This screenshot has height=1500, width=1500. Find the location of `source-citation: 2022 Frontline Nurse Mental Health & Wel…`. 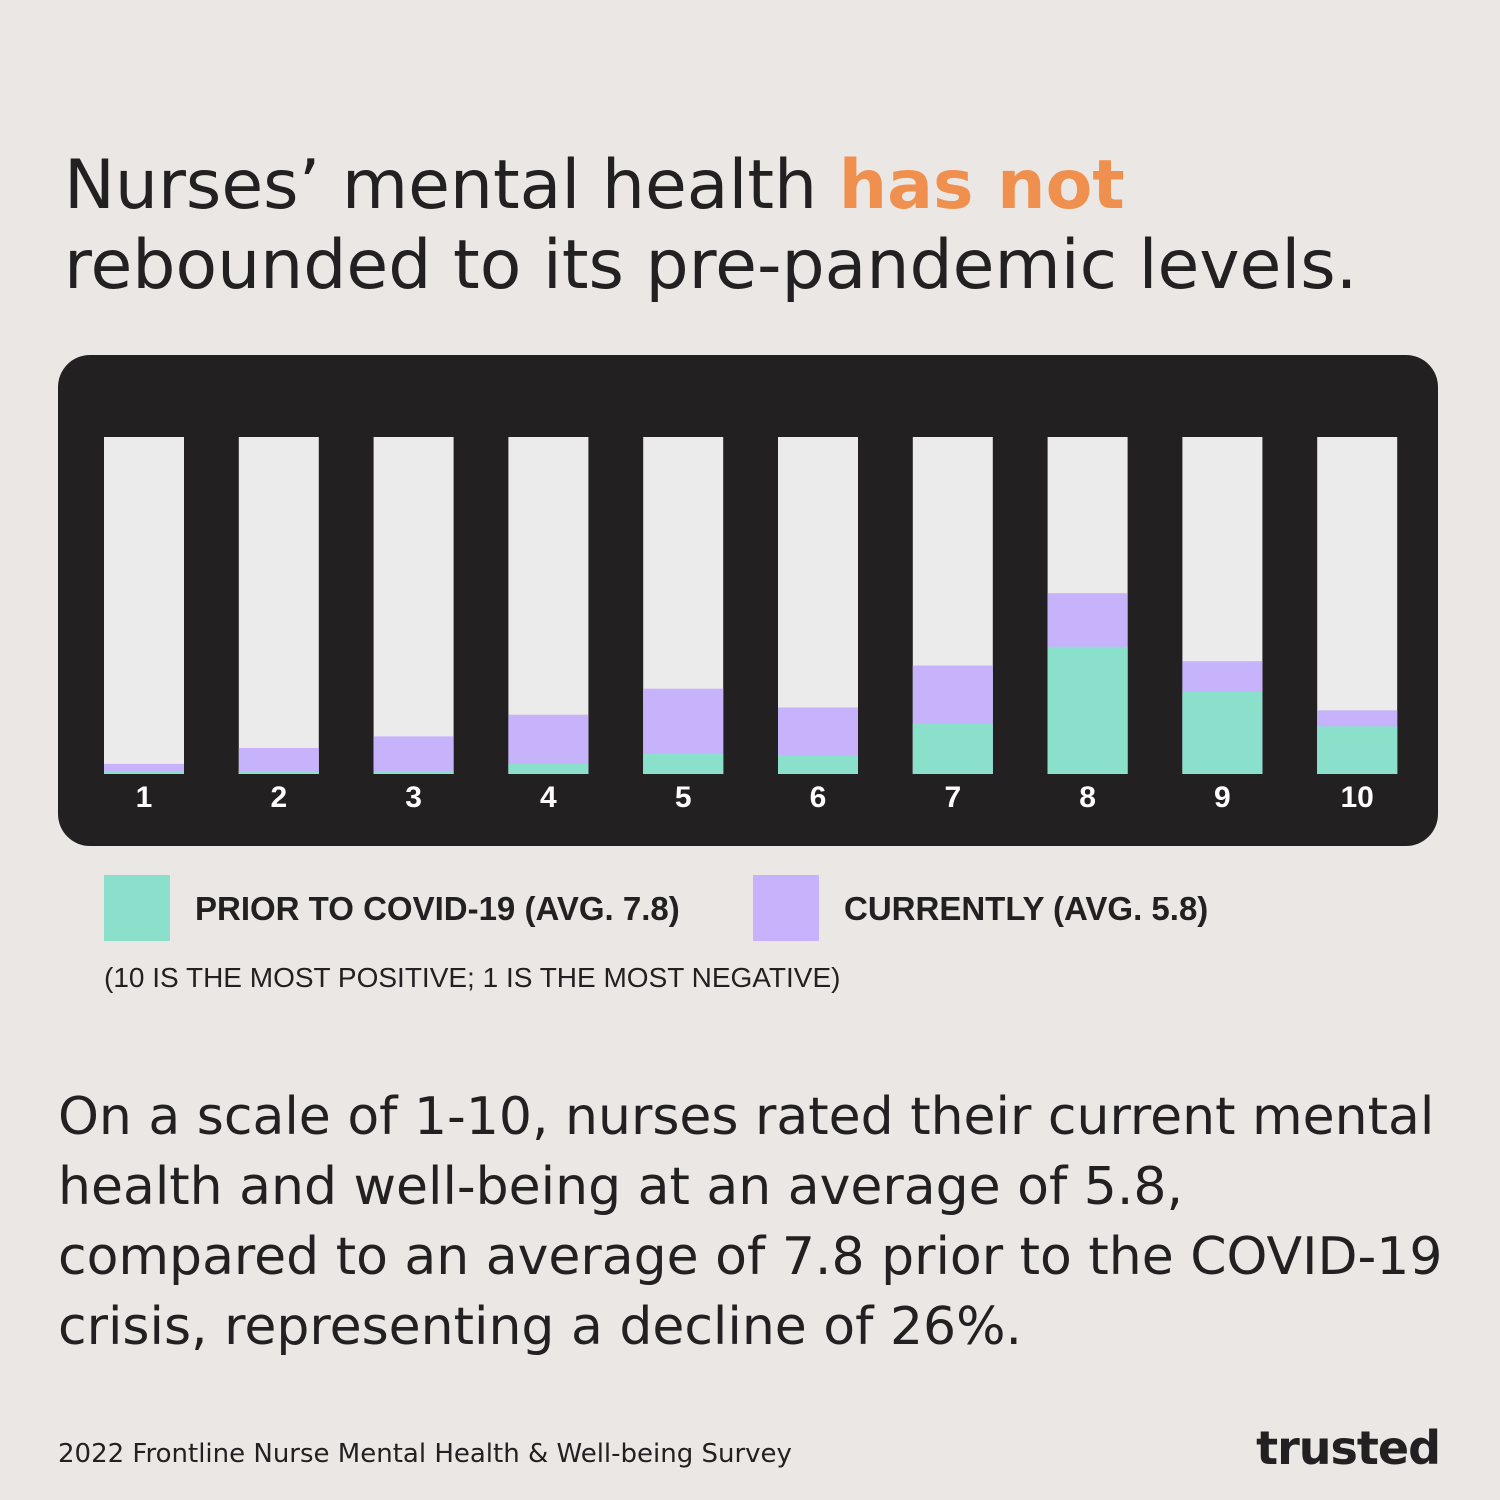

source-citation: 2022 Frontline Nurse Mental Health & Wel… is located at coordinates (425, 1454).